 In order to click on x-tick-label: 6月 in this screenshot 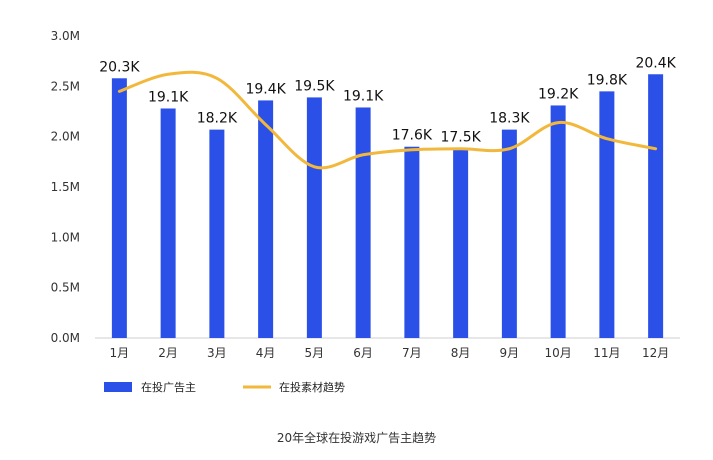, I will do `click(363, 353)`.